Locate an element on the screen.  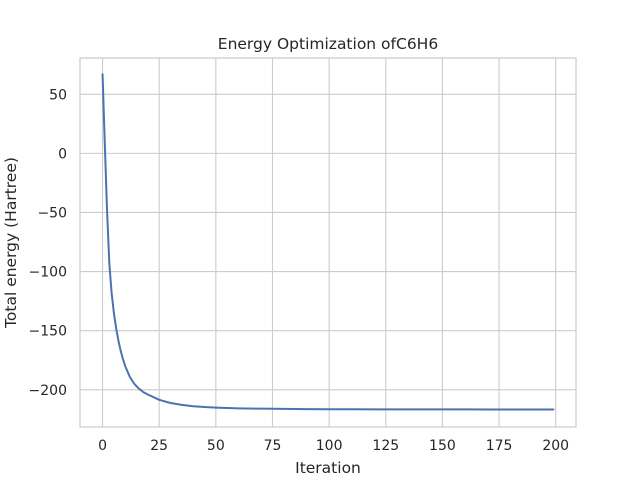
y-tick-label: 50 is located at coordinates (58, 95).